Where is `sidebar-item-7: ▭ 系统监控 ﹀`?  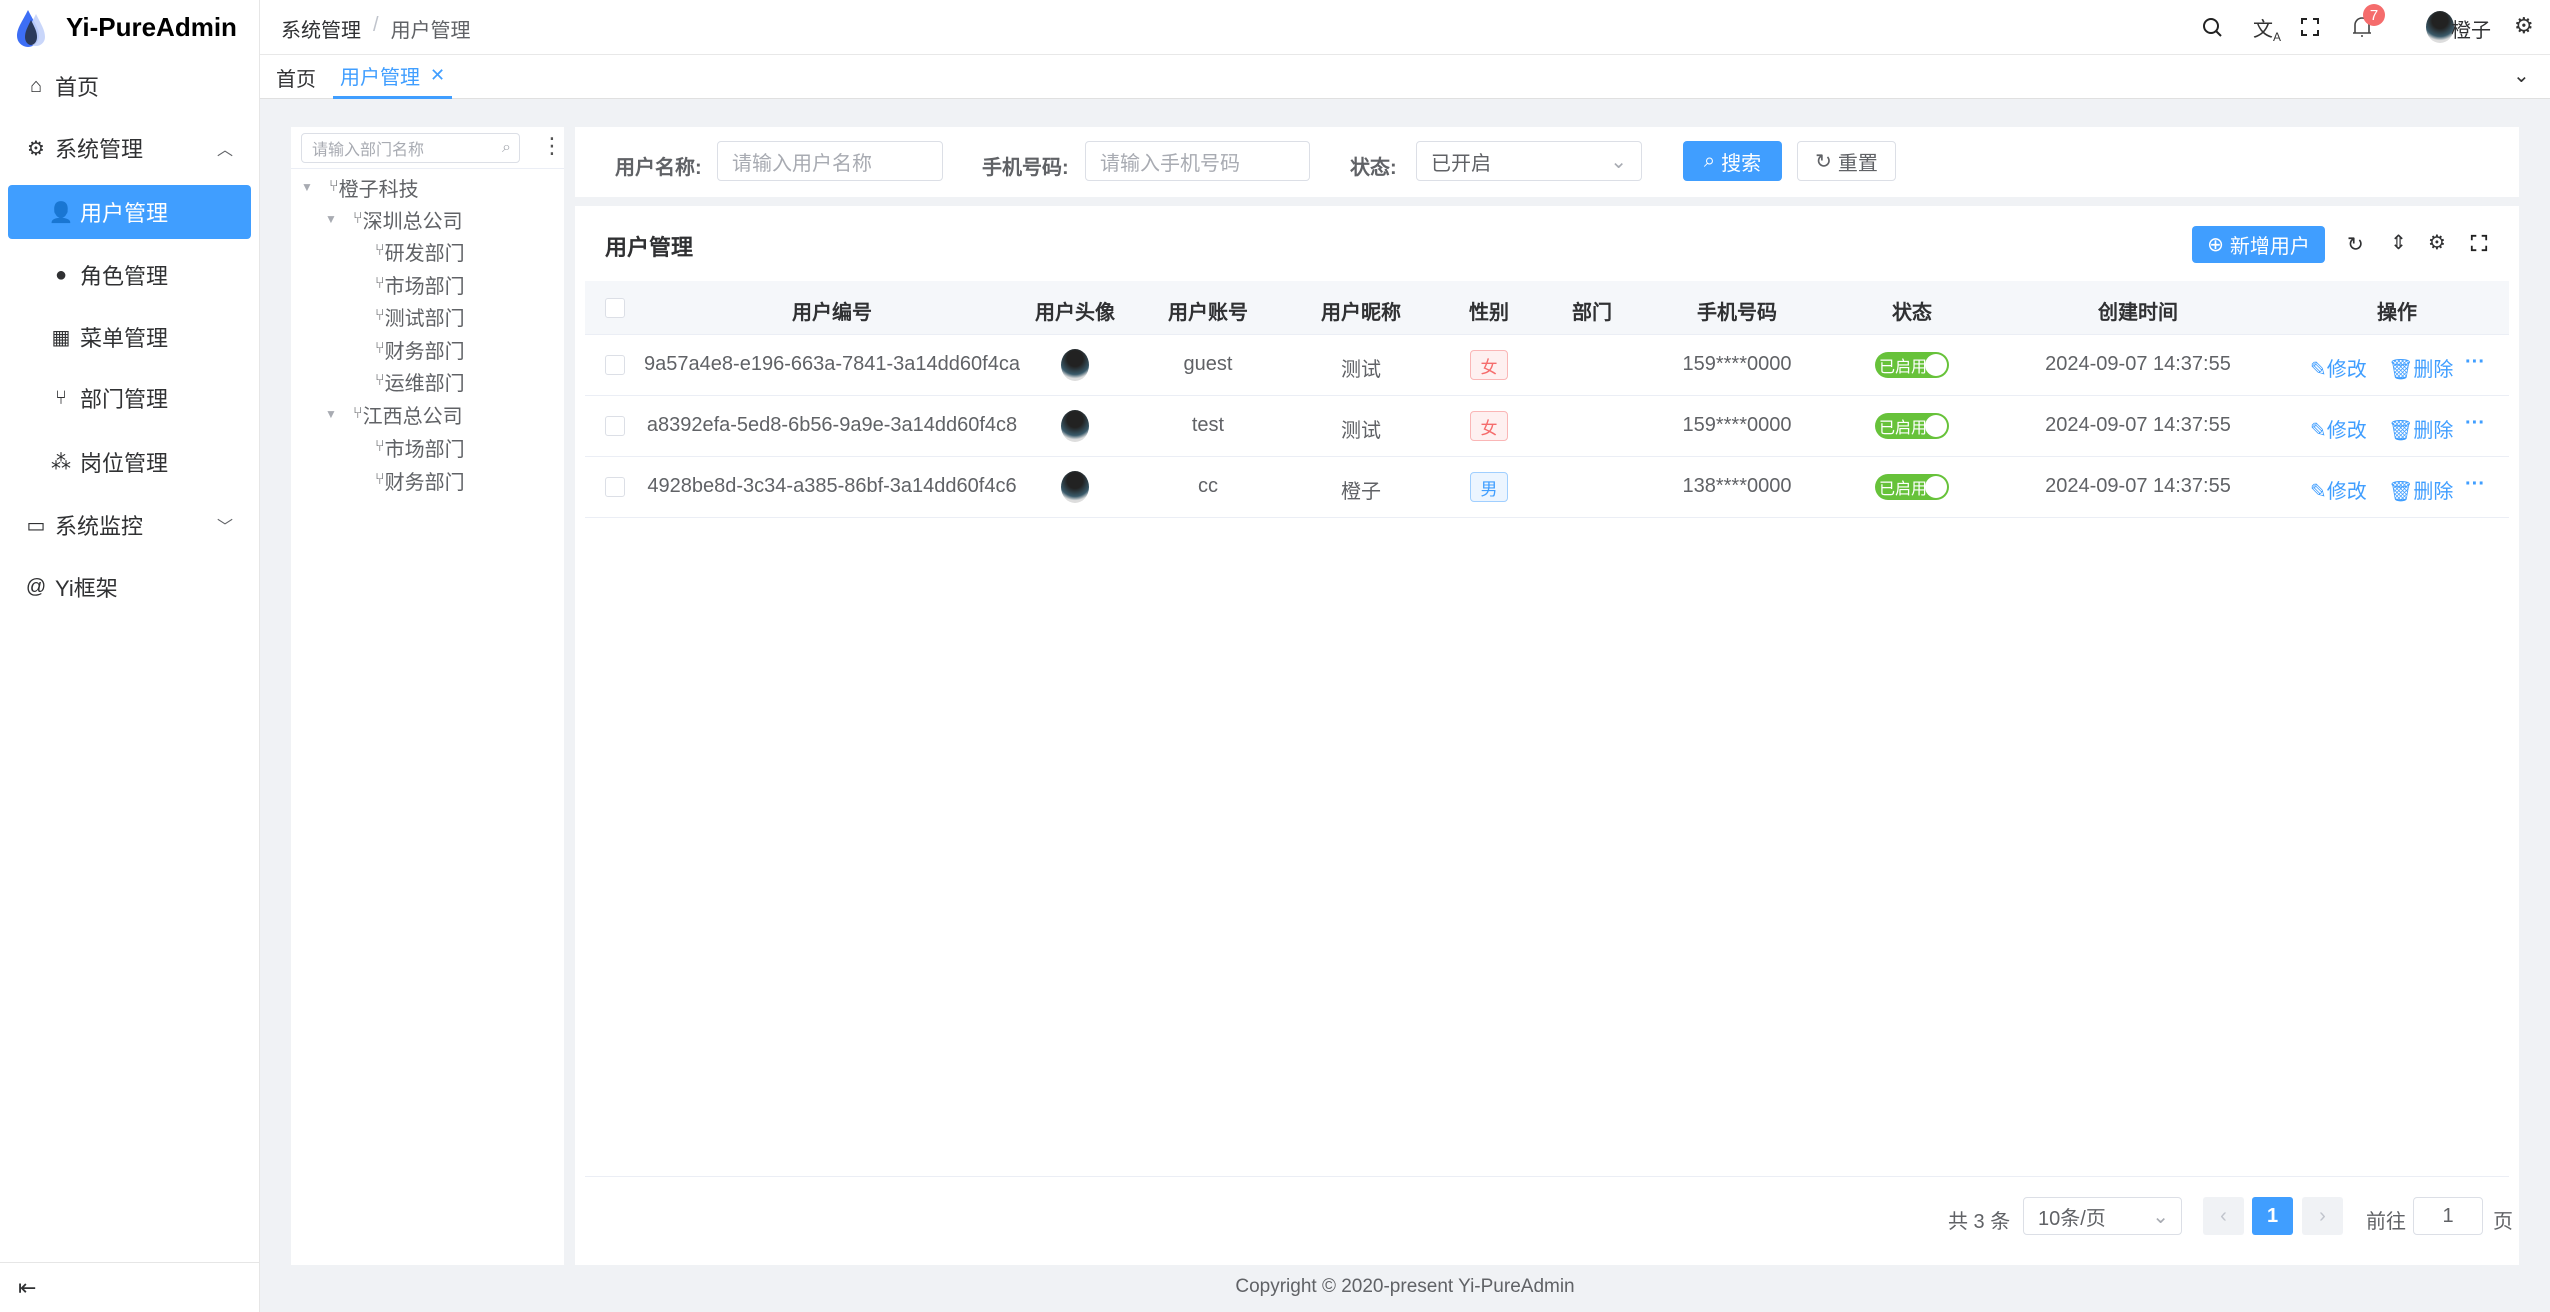 sidebar-item-7: ▭ 系统监控 ﹀ is located at coordinates (129, 525).